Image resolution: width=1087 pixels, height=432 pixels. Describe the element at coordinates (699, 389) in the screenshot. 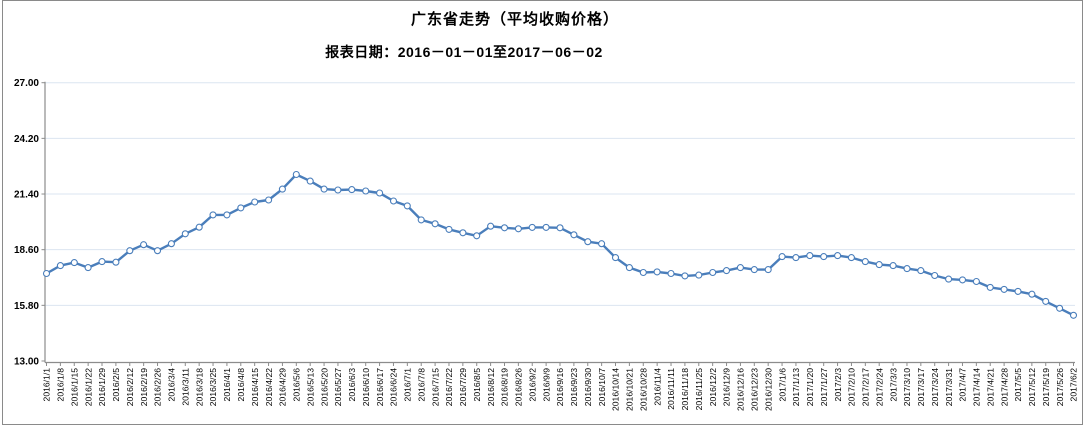

I see `x-tick-label: 2016/11/25` at that location.